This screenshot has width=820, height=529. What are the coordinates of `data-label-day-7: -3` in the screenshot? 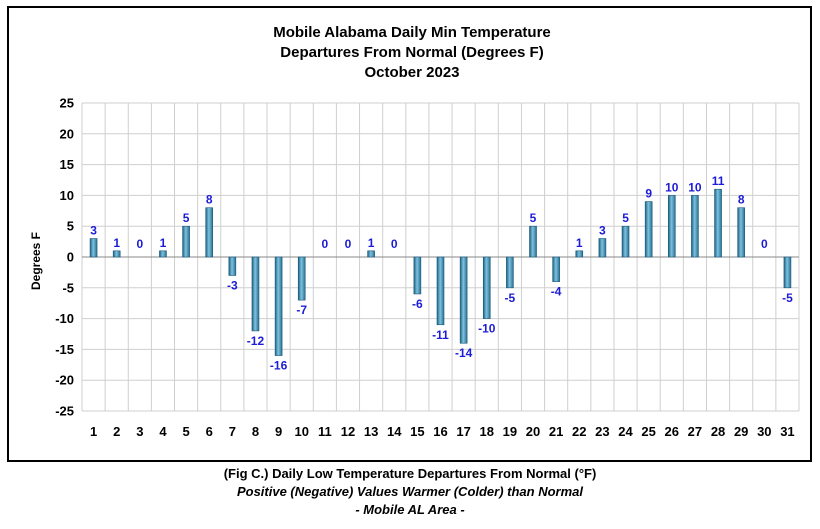 It's located at (232, 285).